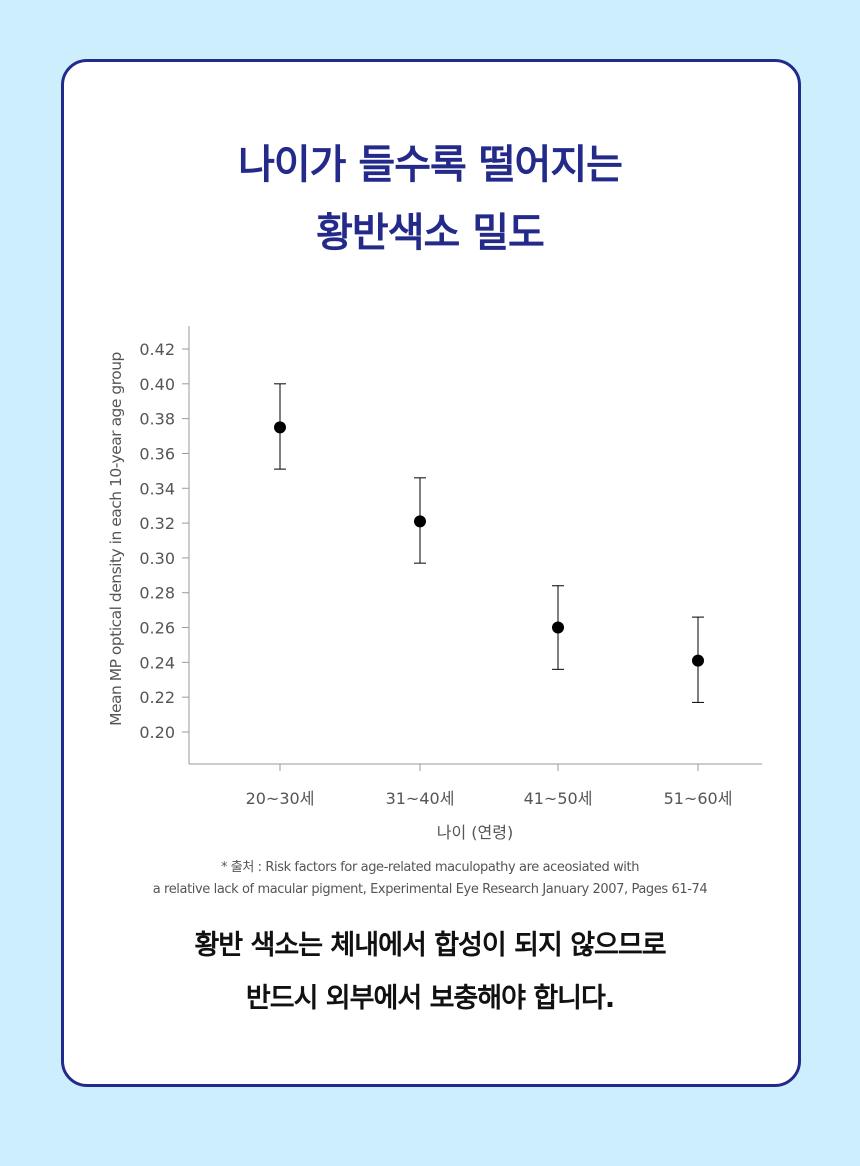 This screenshot has width=860, height=1166. Describe the element at coordinates (157, 732) in the screenshot. I see `y-tick-label: 0.20` at that location.